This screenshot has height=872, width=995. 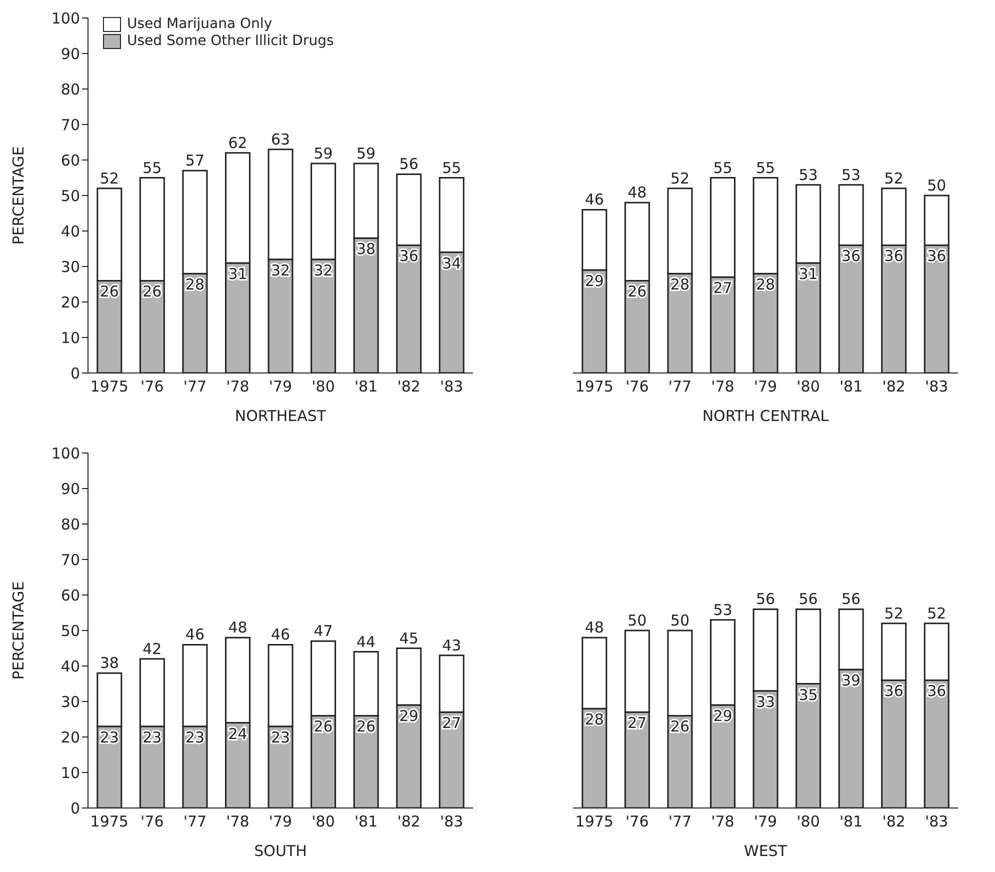 What do you see at coordinates (70, 125) in the screenshot?
I see `y-tick-label: 70` at bounding box center [70, 125].